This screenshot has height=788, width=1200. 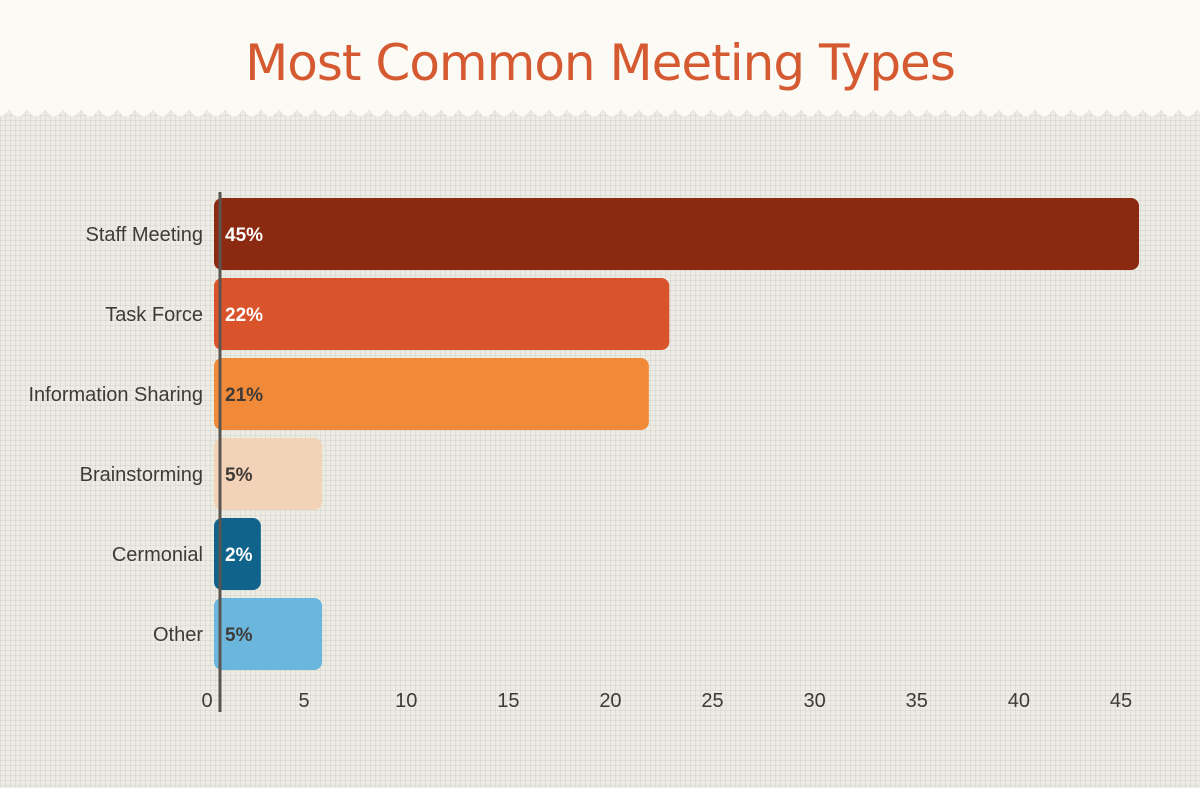 I want to click on x-tick-label: 25, so click(x=712, y=701).